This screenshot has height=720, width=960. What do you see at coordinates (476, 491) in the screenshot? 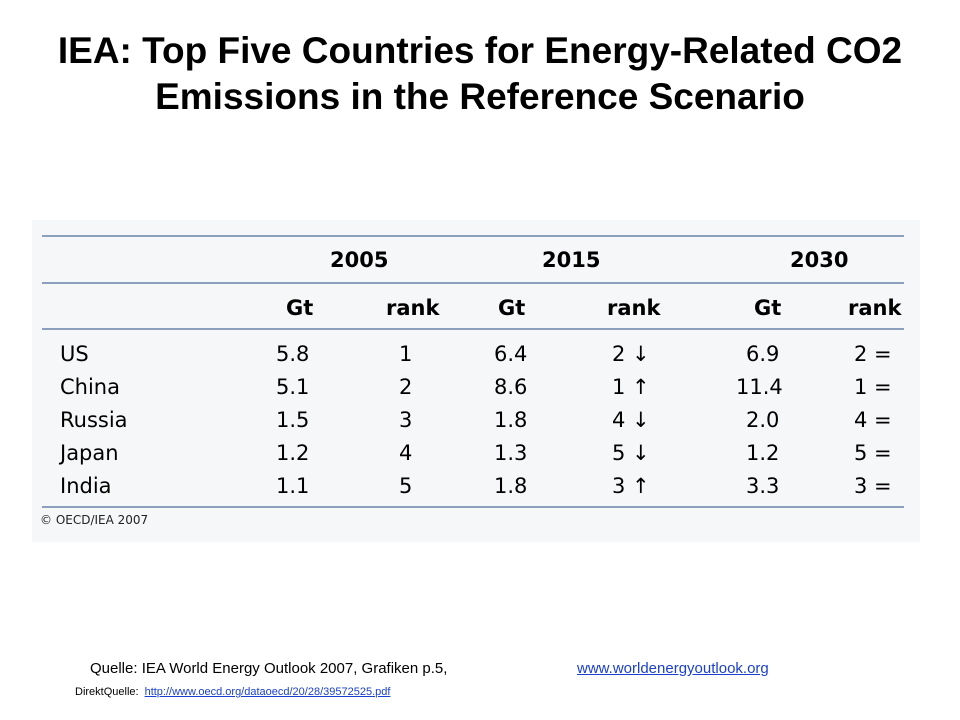
I see `table-row: India 1.1 5 1.8 3 ↑ 3.3 3 =` at bounding box center [476, 491].